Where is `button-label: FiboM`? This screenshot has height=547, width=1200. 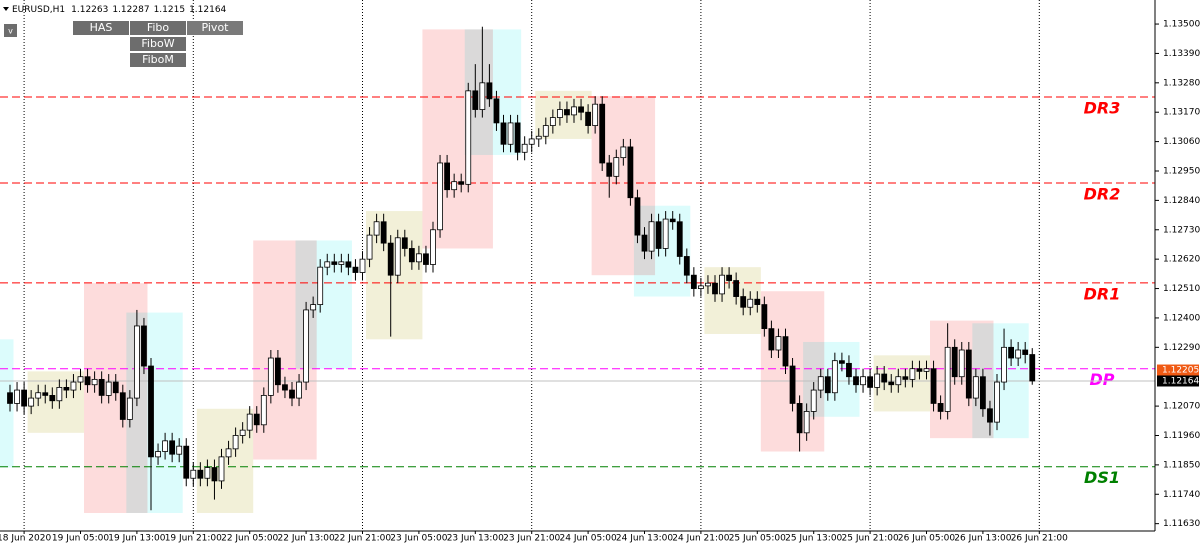 button-label: FiboM is located at coordinates (158, 59).